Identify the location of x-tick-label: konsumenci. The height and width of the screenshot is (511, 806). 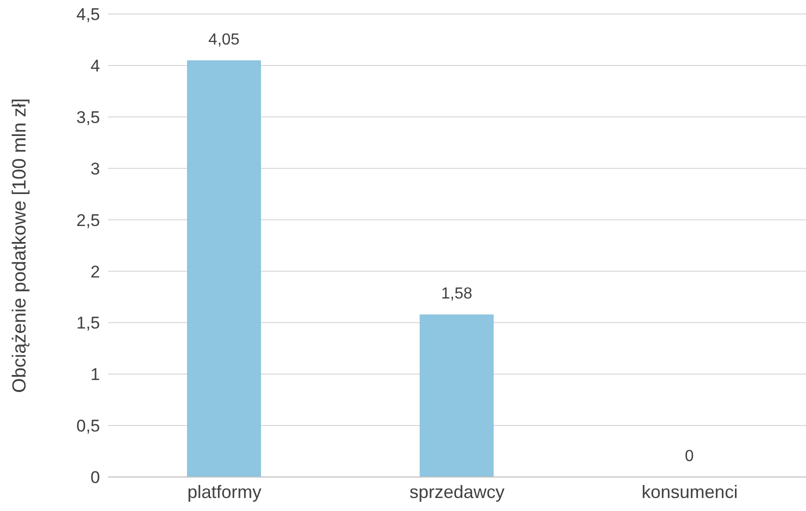
(690, 492).